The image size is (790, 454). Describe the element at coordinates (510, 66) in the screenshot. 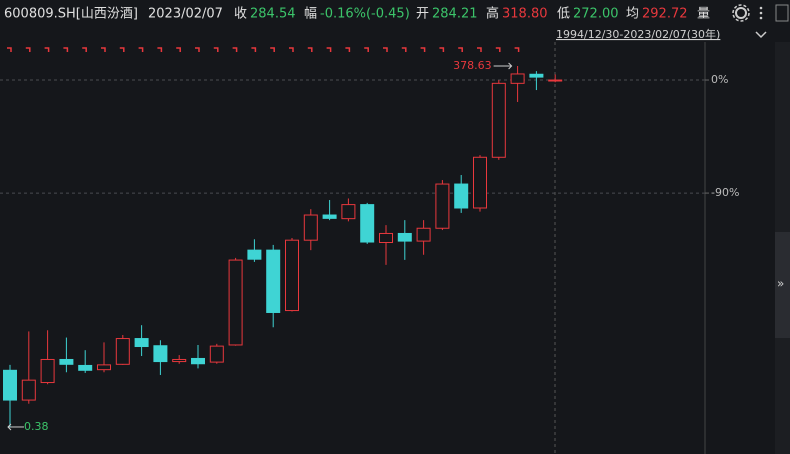

I see `max-arrow-head` at that location.